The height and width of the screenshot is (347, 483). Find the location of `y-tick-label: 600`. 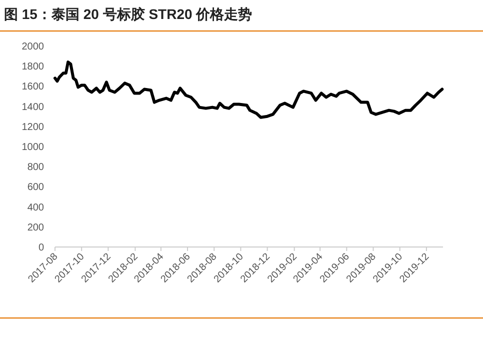

y-tick-label: 600 is located at coordinates (35, 188).